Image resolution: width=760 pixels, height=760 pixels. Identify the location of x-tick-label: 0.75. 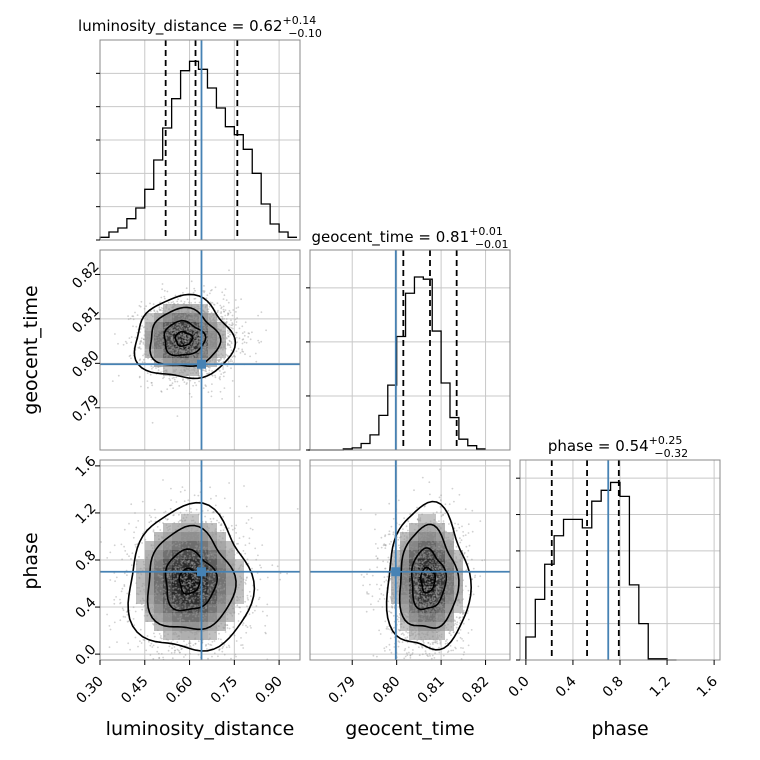
(224, 690).